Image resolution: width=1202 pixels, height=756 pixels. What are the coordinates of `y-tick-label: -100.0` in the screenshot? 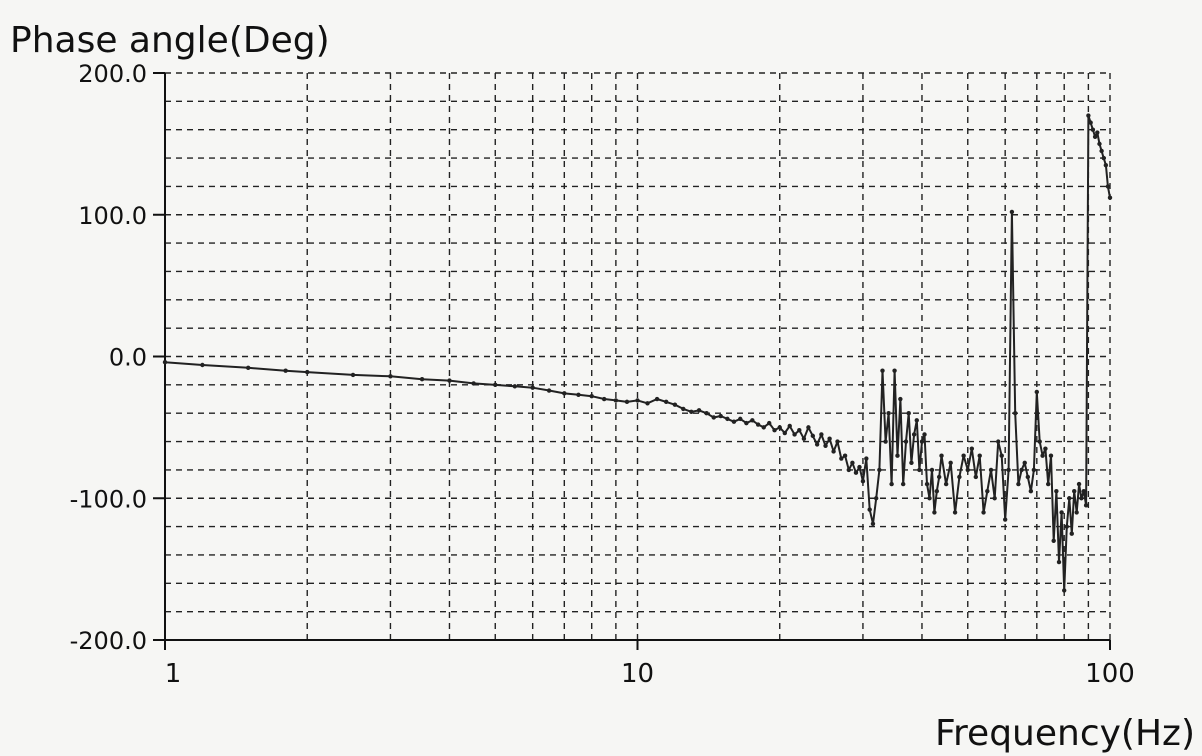 It's located at (108, 499).